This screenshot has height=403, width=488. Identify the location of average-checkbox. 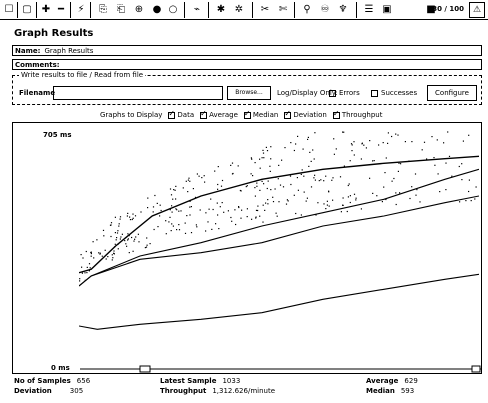
(204, 114).